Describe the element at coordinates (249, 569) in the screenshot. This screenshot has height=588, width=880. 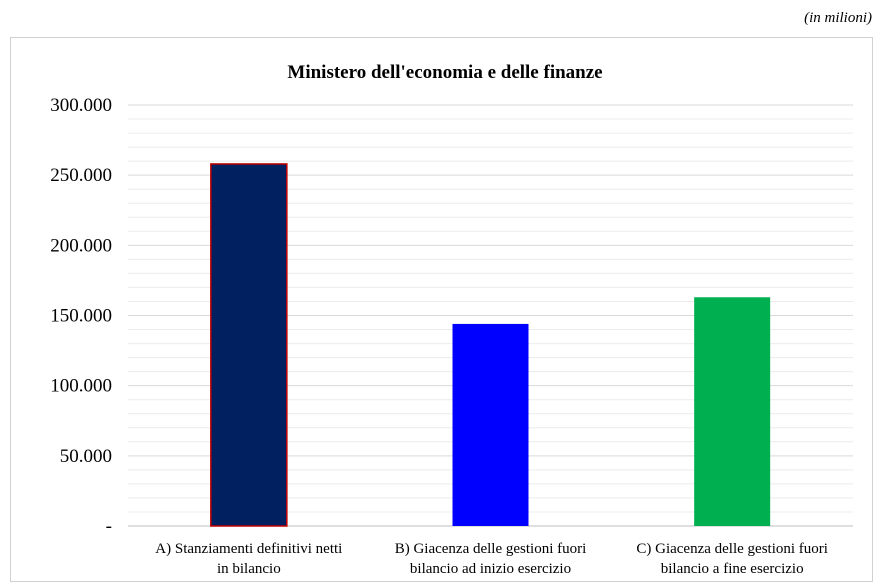
I see `x-category-label: in bilancio` at that location.